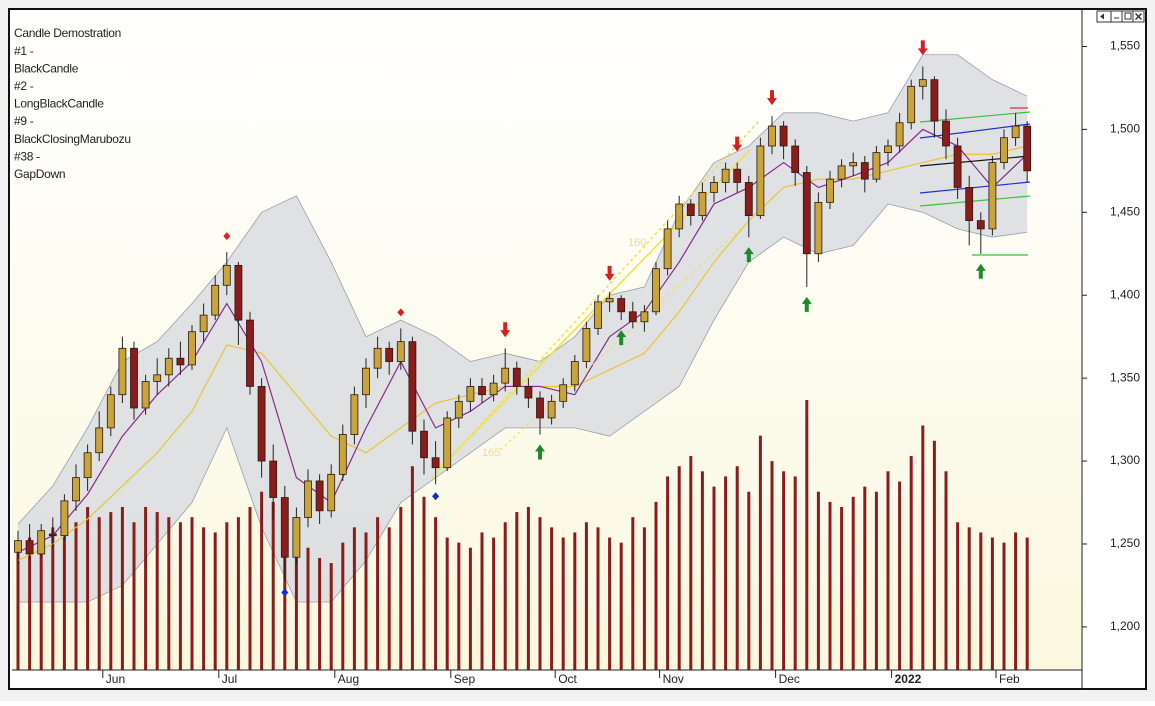 The width and height of the screenshot is (1155, 706). Describe the element at coordinates (27, 156) in the screenshot. I see `legend-line: #38 -` at that location.